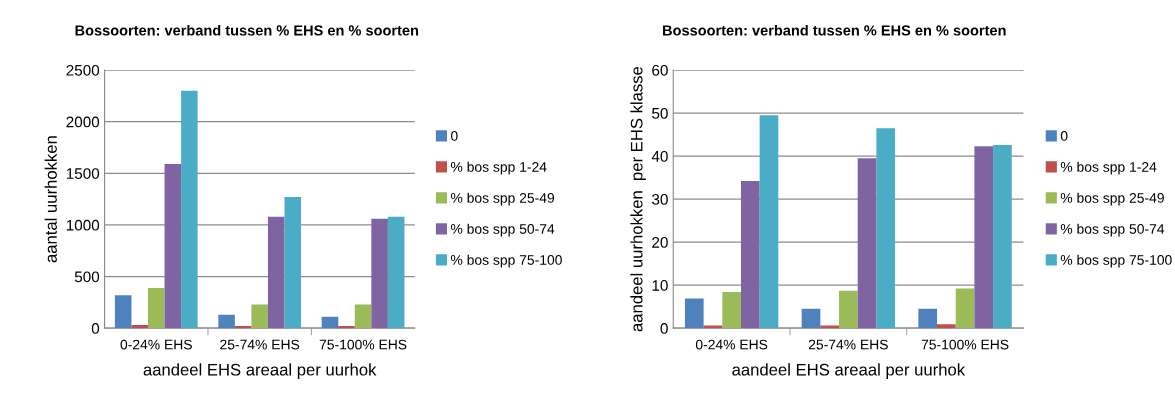  I want to click on y-axis-title: aantal uurhokken, so click(50, 199).